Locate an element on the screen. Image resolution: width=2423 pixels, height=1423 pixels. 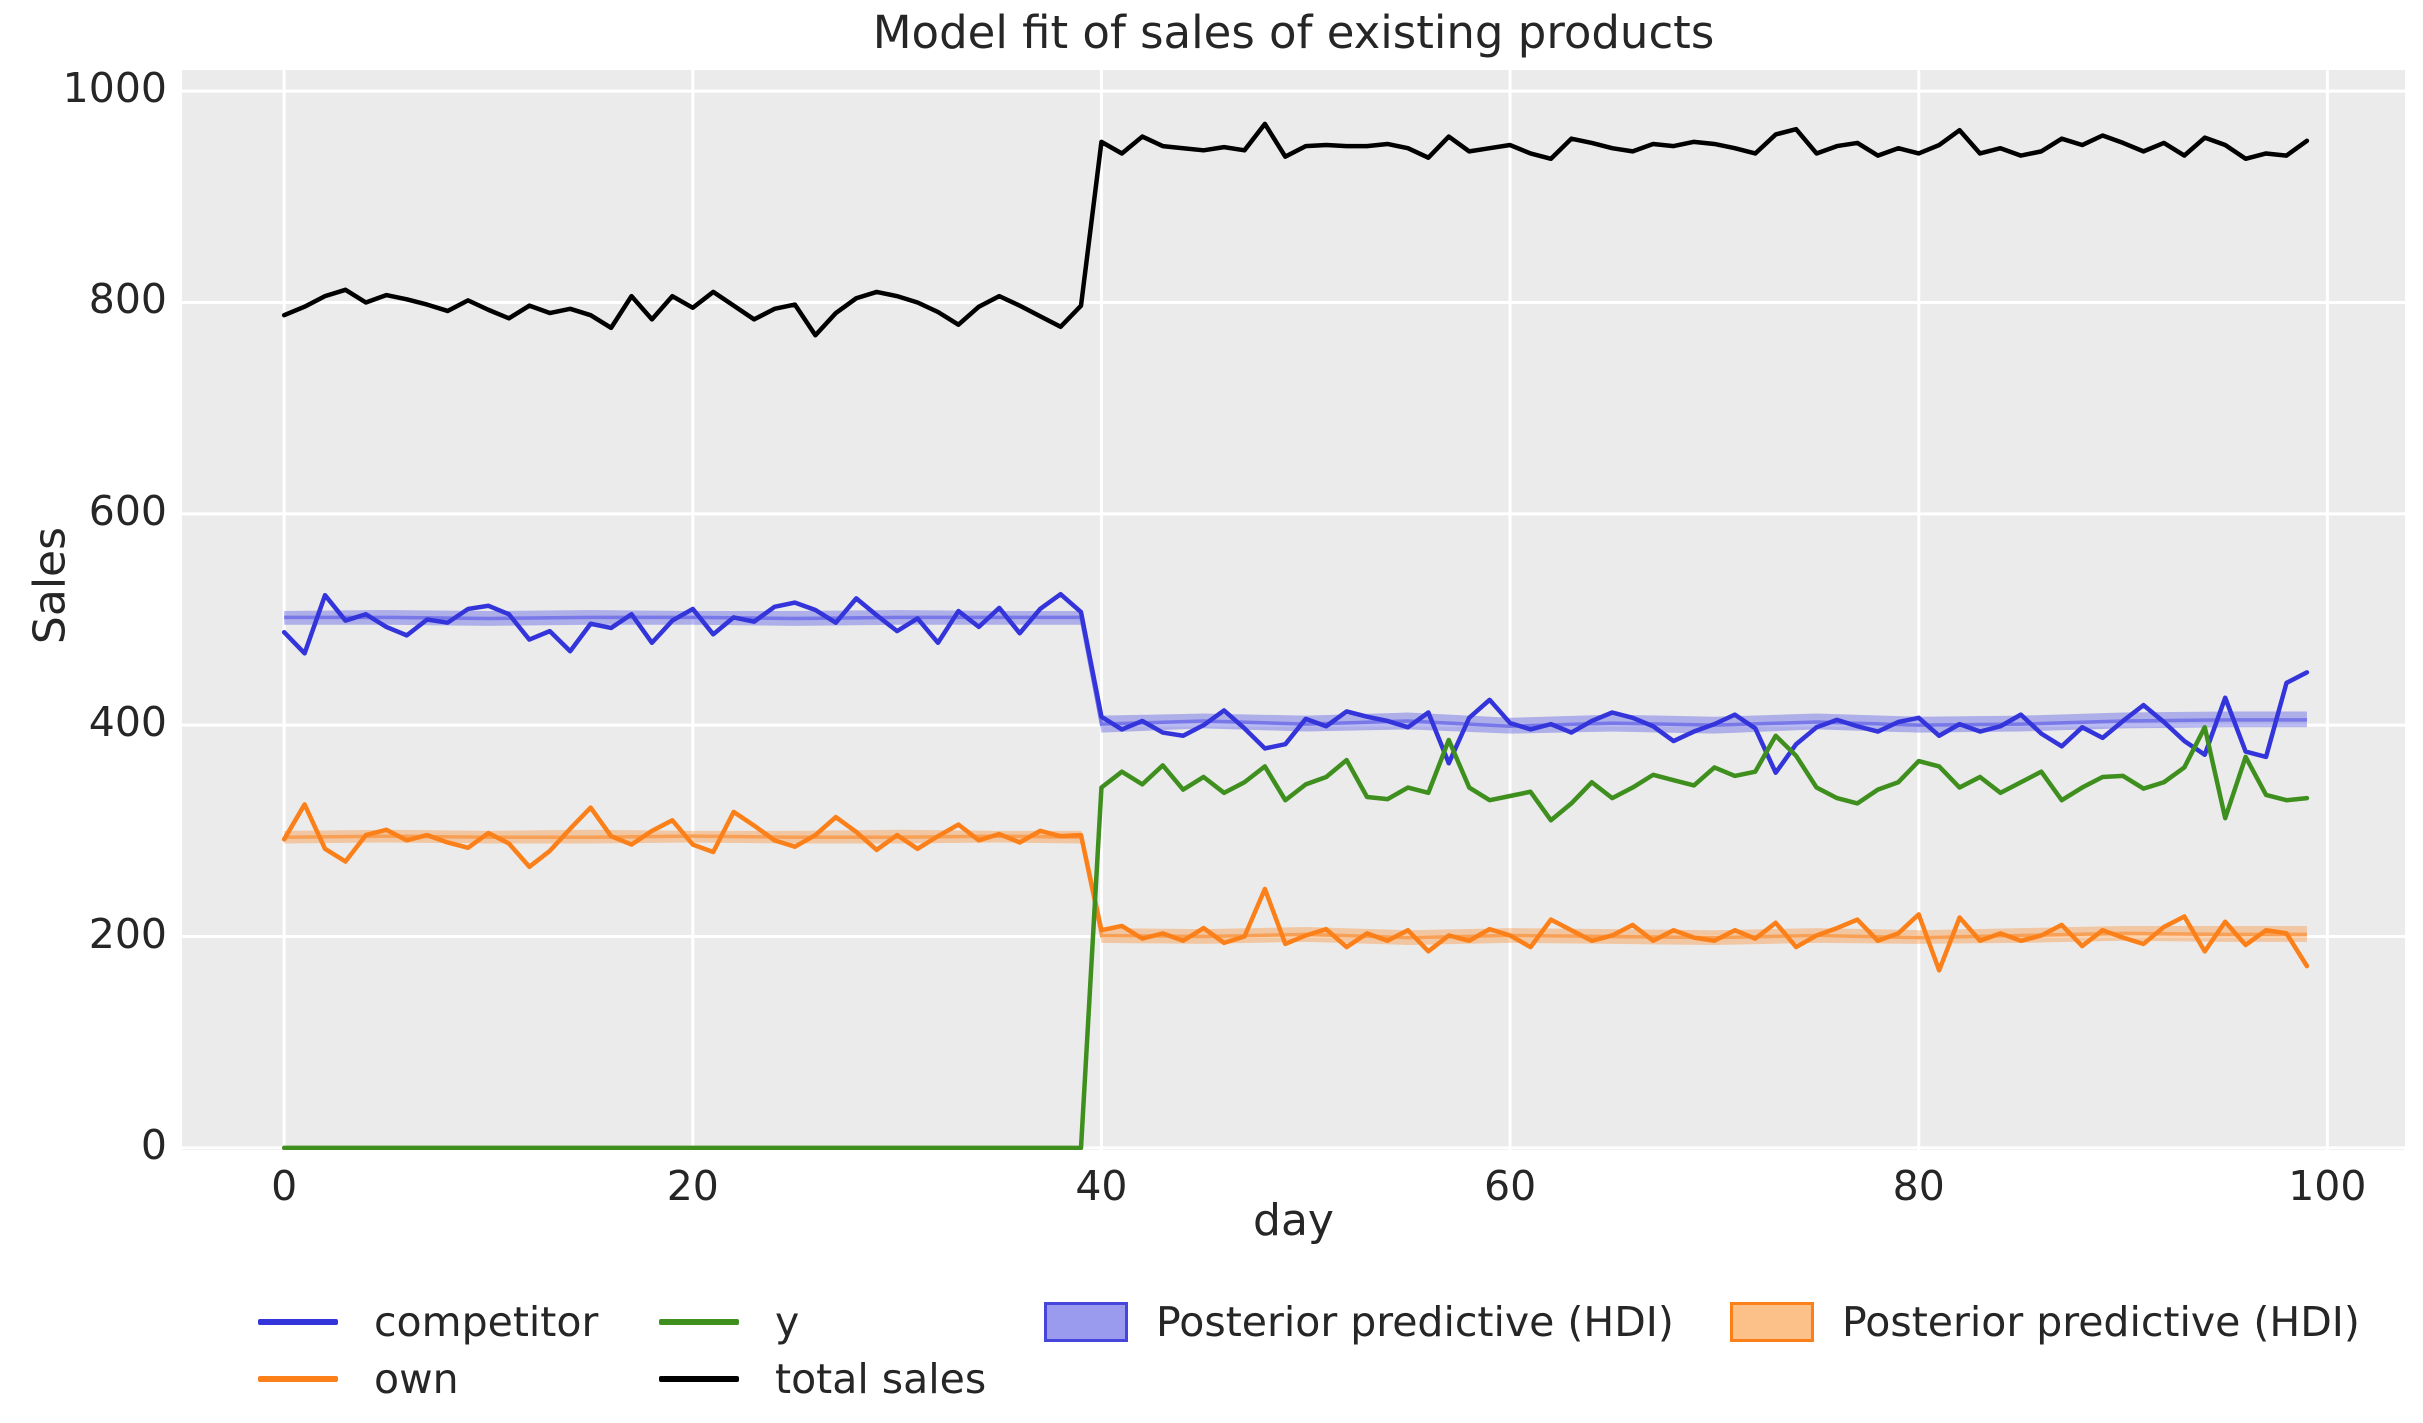
y-tick-label-800: 800 is located at coordinates (127, 299).